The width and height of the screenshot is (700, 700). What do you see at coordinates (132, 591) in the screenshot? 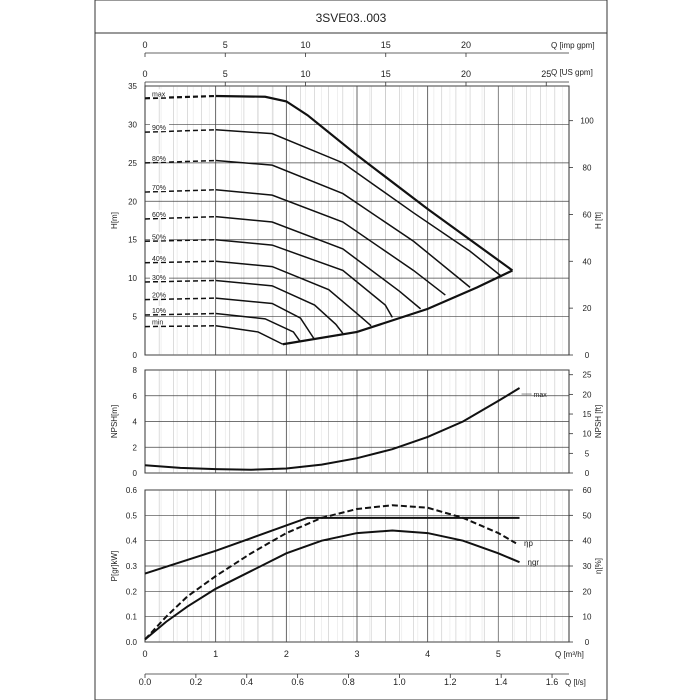
I see `y-tick-label: 0.2` at bounding box center [132, 591].